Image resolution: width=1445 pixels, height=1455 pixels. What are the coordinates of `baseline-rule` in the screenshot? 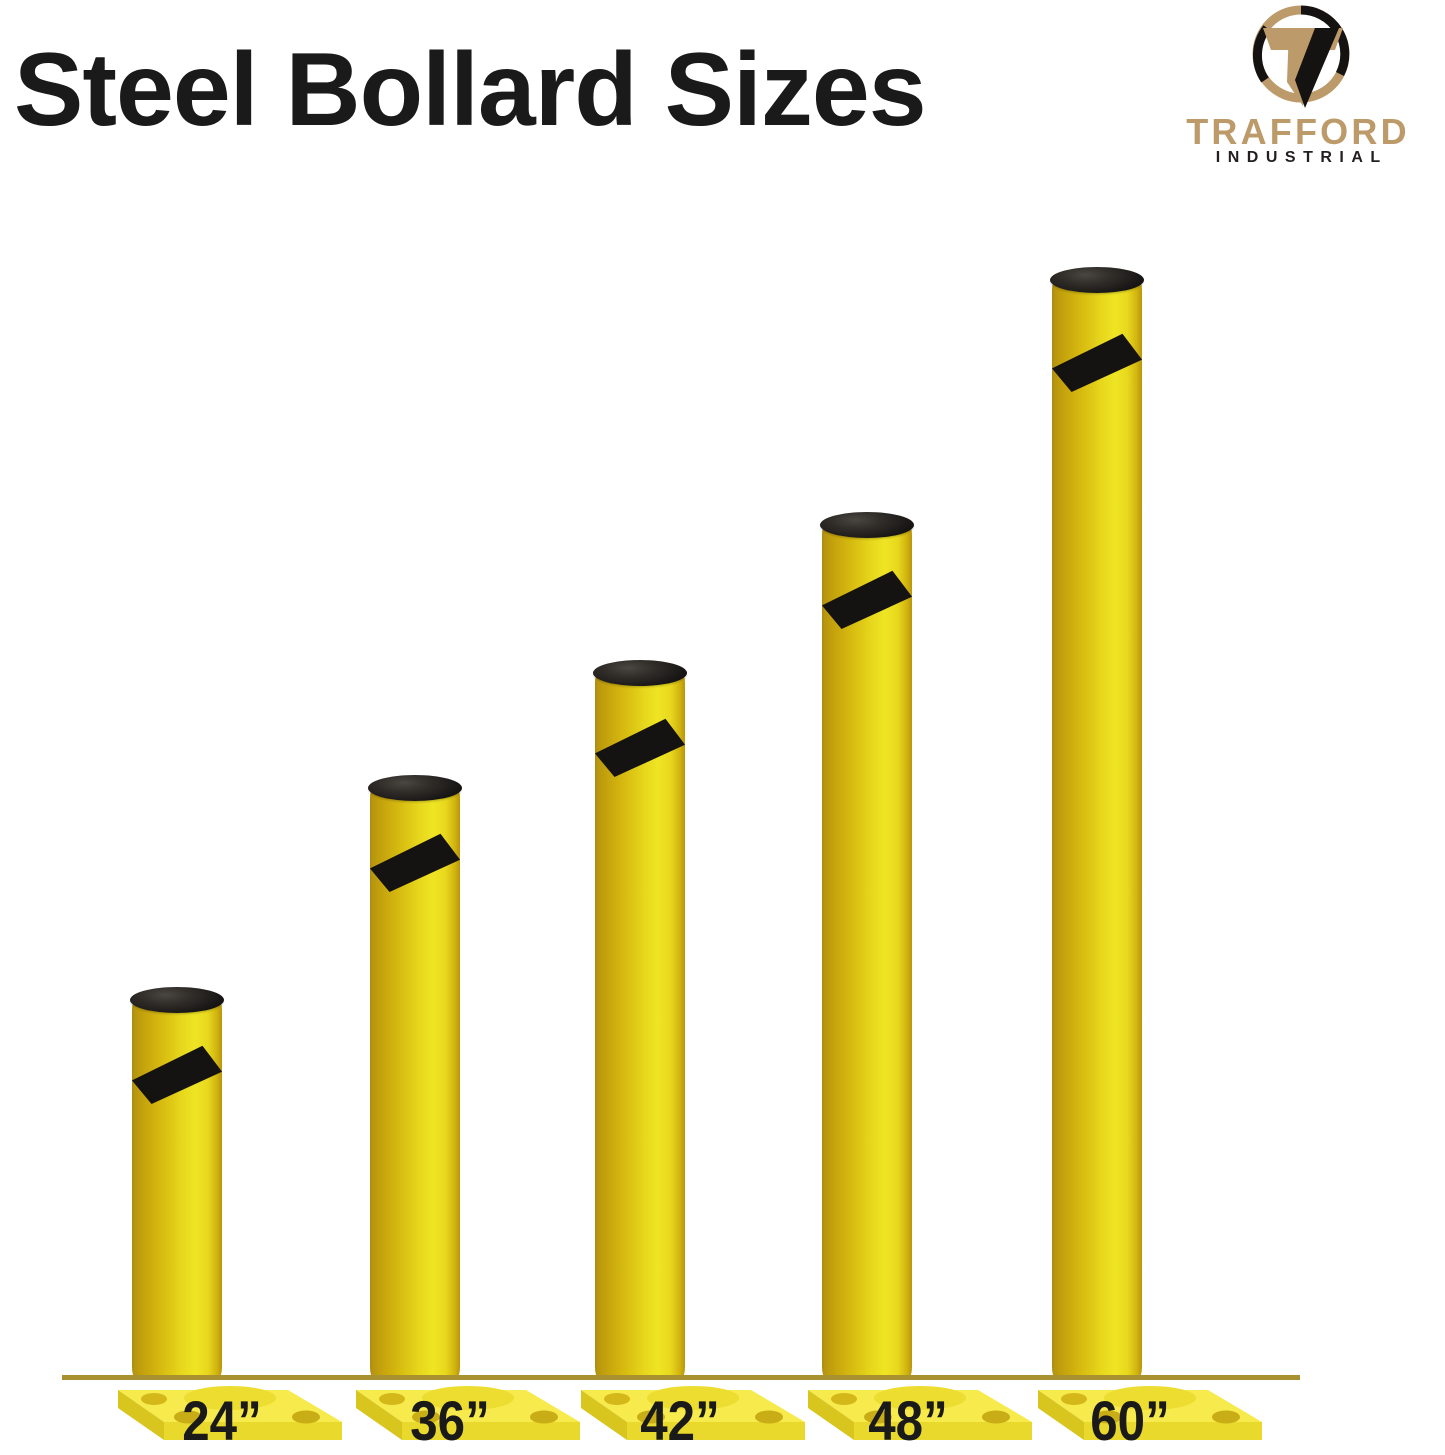 It's located at (681, 1377).